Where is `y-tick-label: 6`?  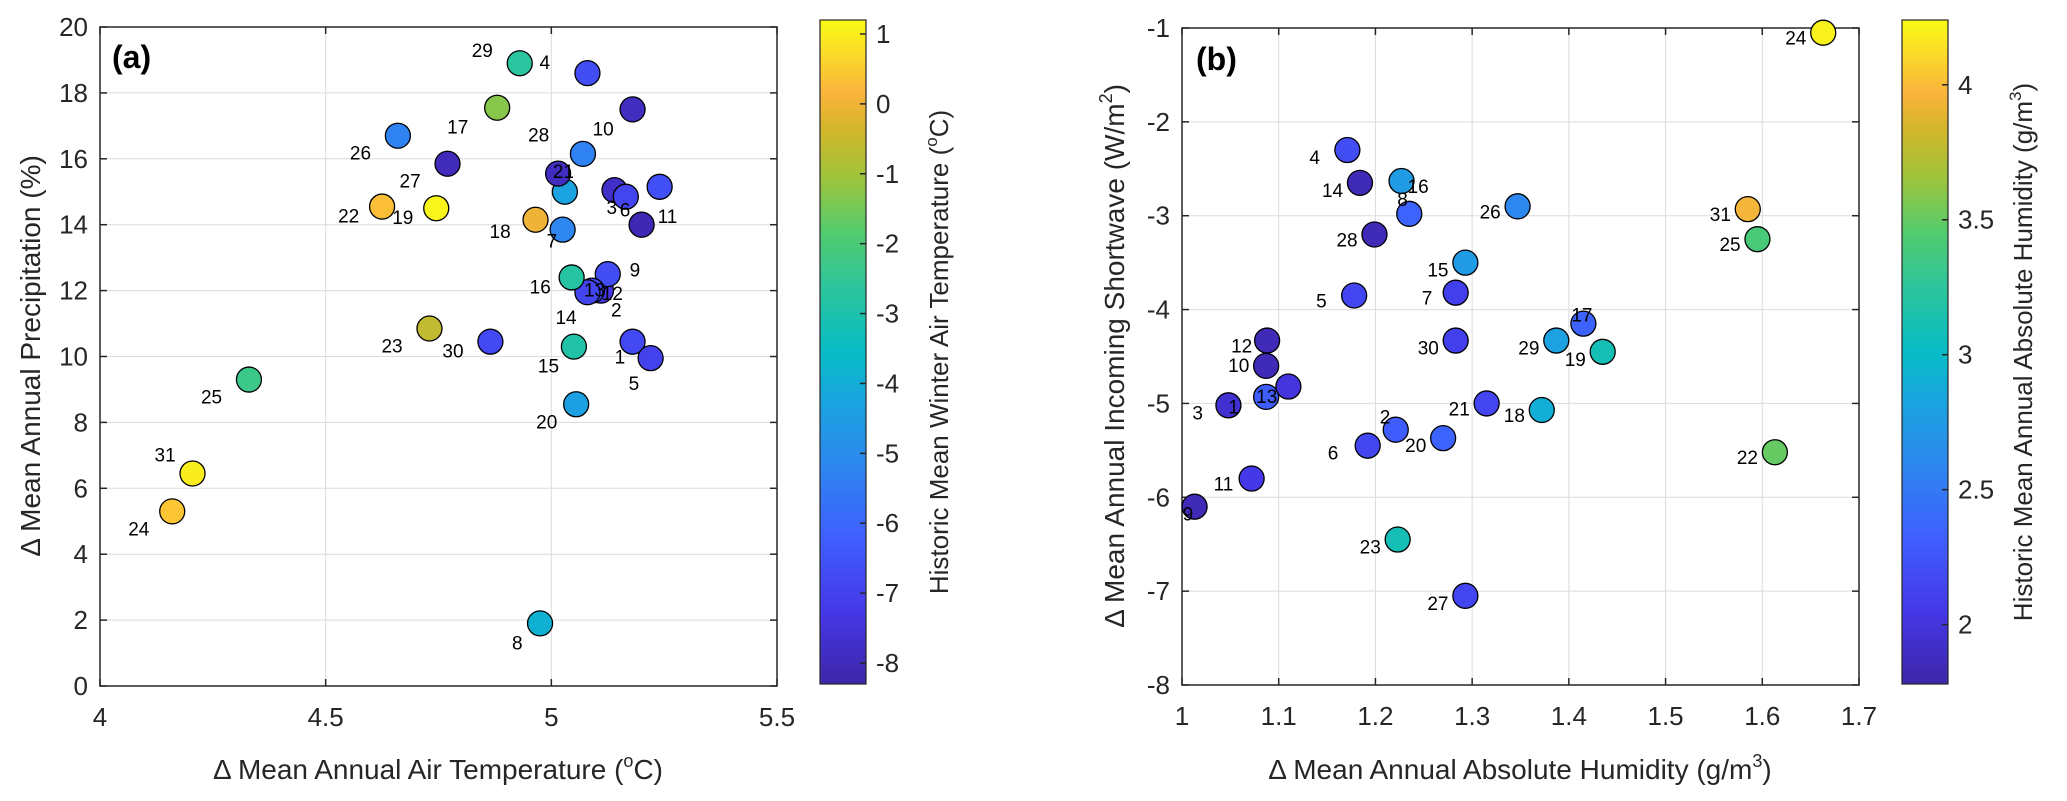
y-tick-label: 6 is located at coordinates (81, 488).